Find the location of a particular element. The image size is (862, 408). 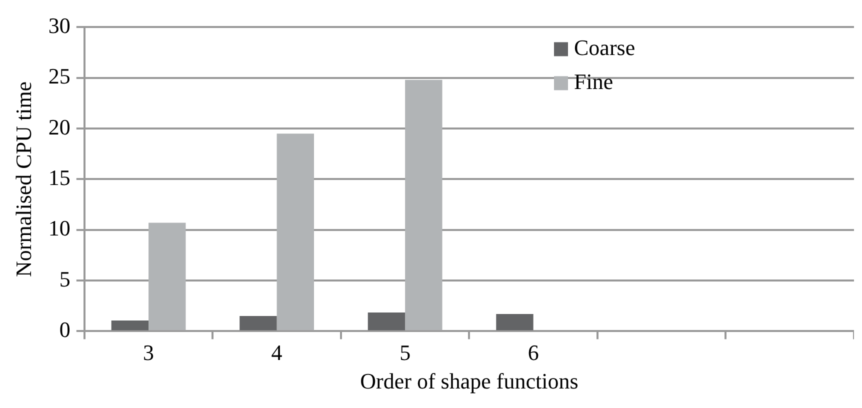

x-tick-label: 6 is located at coordinates (533, 353).